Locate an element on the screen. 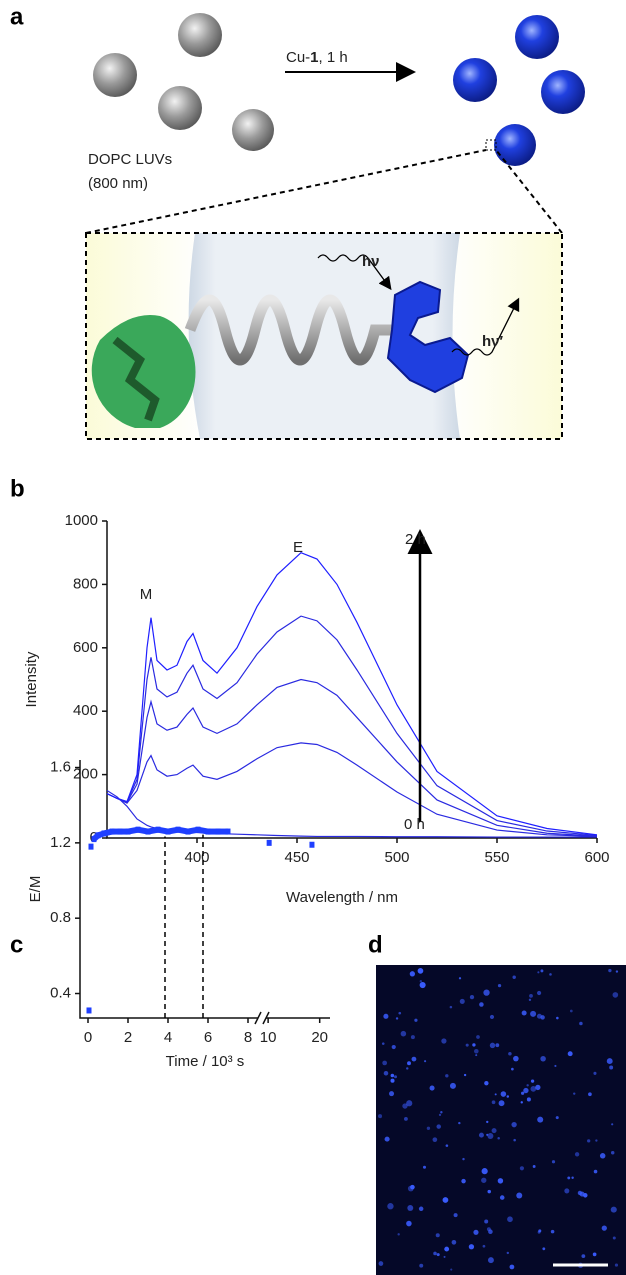  y-tick-label: 1.2 is located at coordinates (60, 842).